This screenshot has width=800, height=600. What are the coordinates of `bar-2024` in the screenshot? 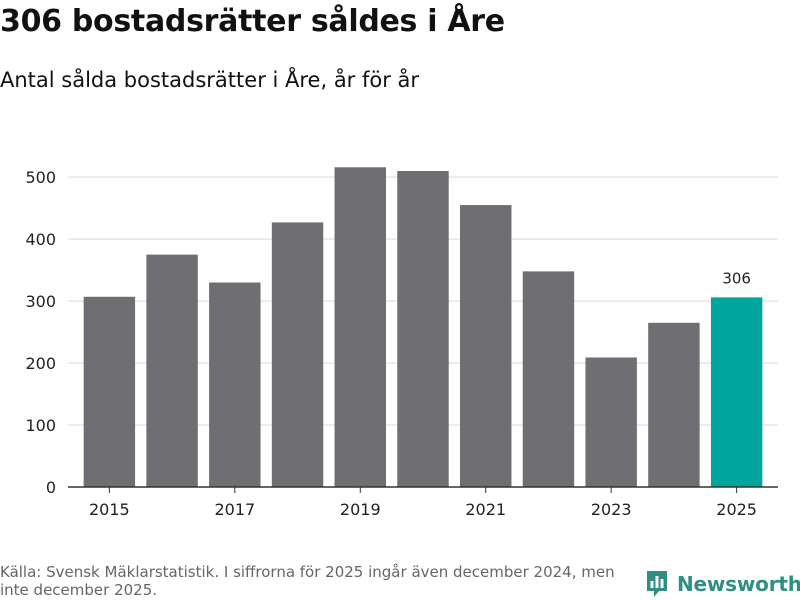 It's located at (674, 404).